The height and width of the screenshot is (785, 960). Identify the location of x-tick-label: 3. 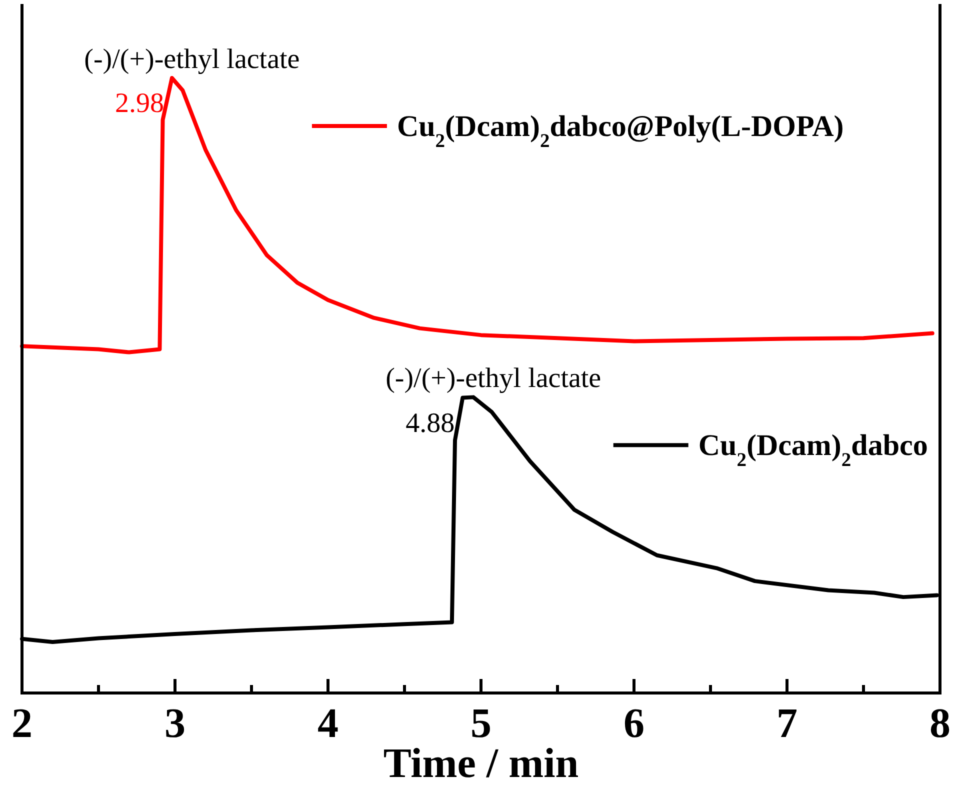
(175, 724).